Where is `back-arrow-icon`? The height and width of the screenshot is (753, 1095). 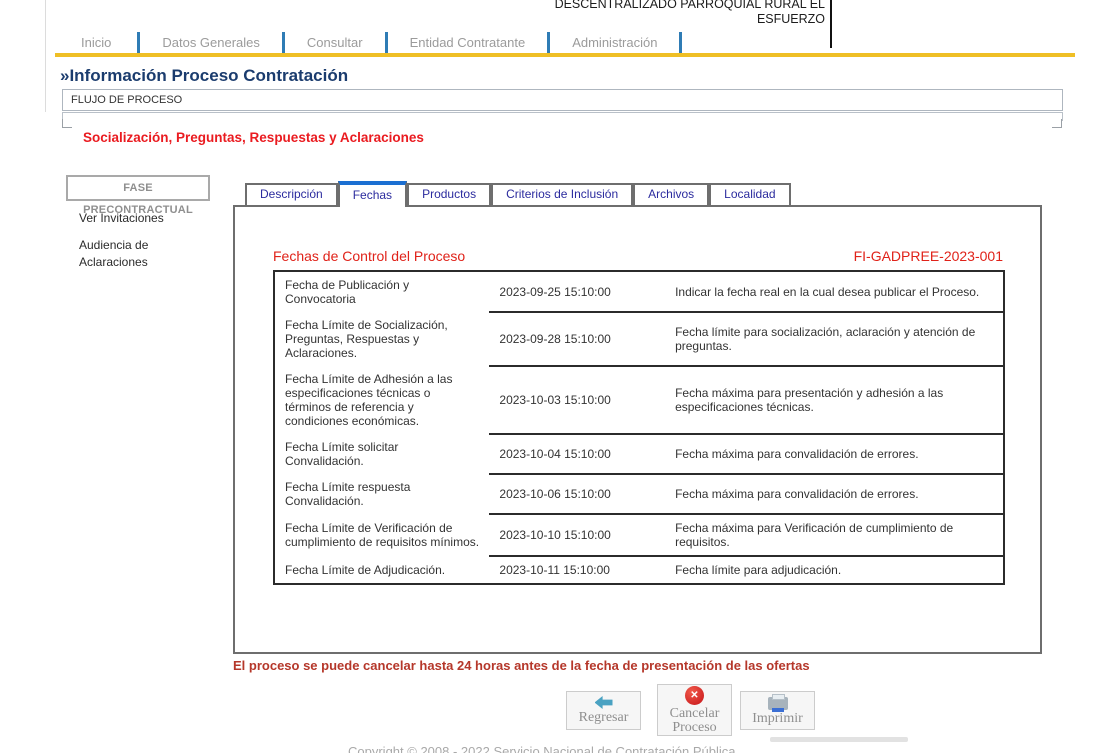 back-arrow-icon is located at coordinates (603, 702).